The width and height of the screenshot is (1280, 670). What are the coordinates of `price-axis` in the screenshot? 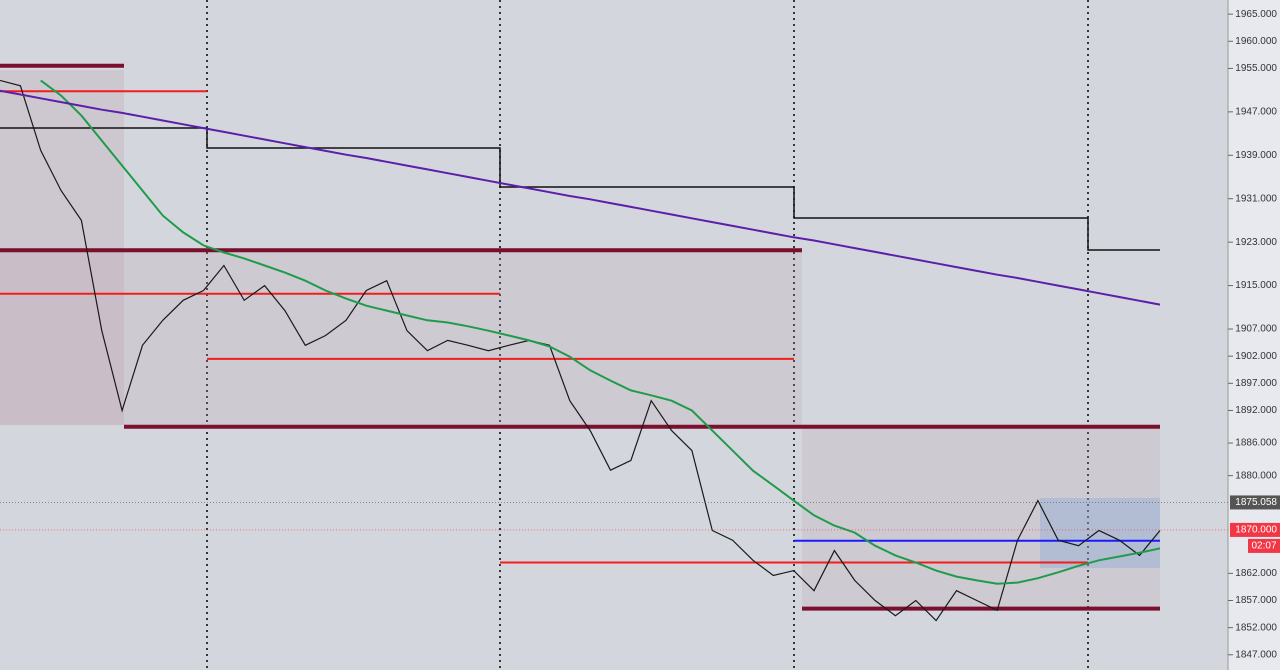 It's located at (1254, 335).